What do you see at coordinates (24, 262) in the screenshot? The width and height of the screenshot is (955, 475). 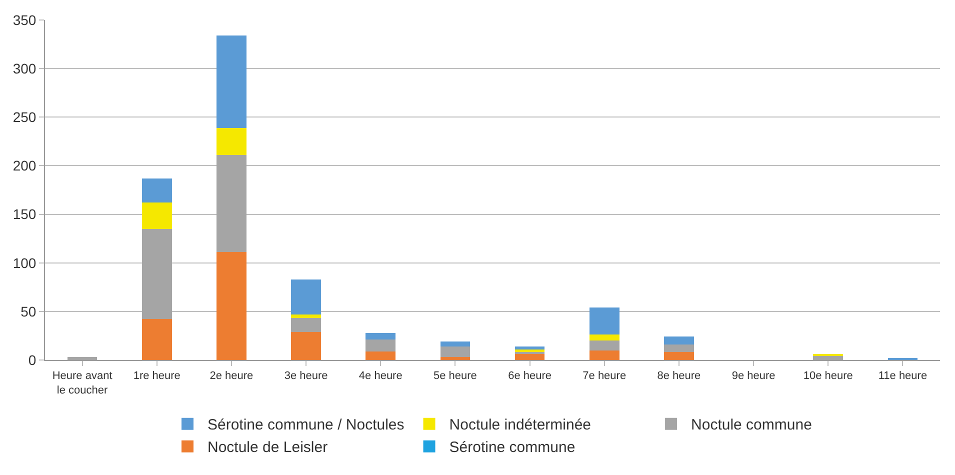 I see `y-tick-label: 100` at bounding box center [24, 262].